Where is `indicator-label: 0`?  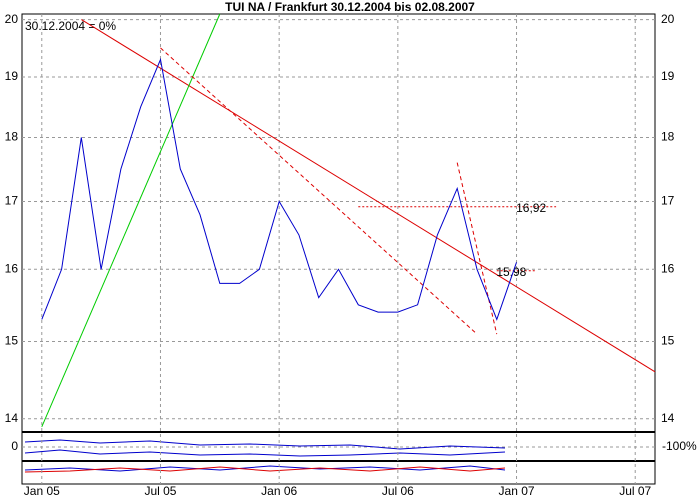
indicator-label: 0 is located at coordinates (14, 446).